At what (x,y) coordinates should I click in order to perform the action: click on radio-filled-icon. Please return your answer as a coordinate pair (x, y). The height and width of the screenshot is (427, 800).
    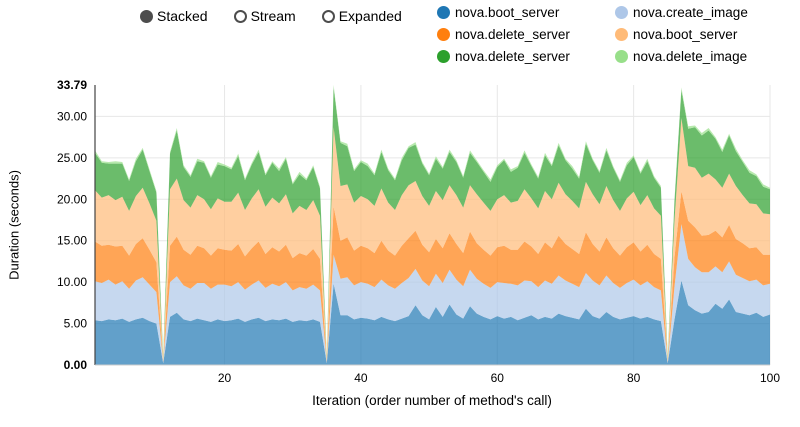
    Looking at the image, I should click on (146, 16).